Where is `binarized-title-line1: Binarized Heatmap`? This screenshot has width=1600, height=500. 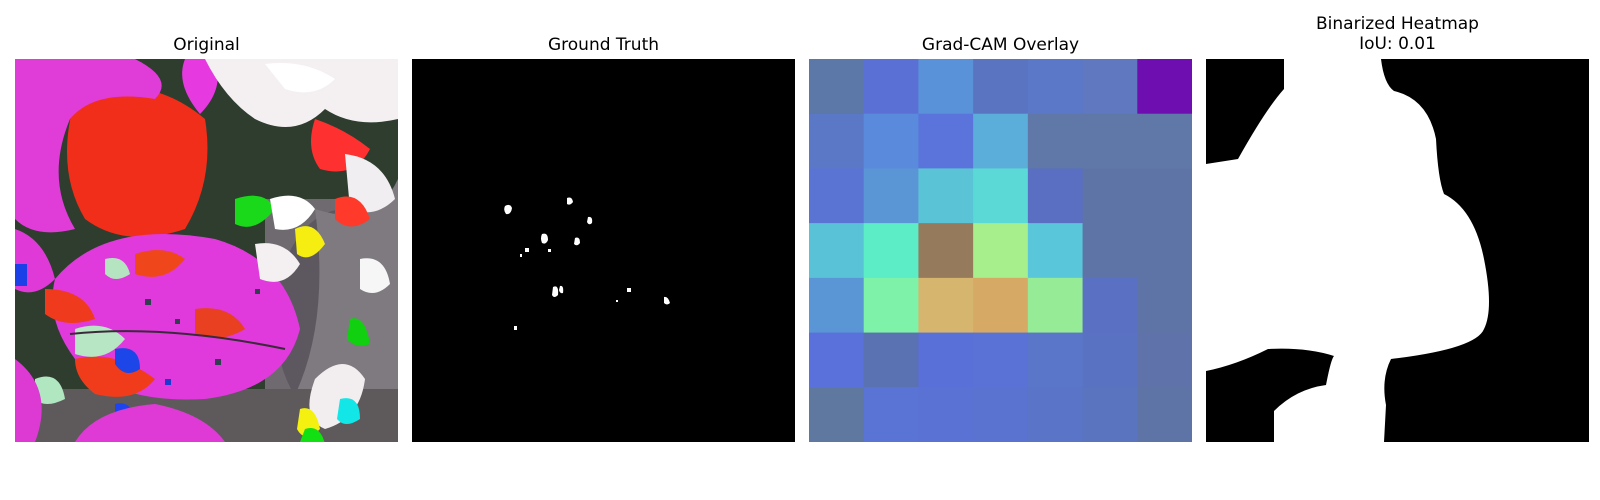 binarized-title-line1: Binarized Heatmap is located at coordinates (1397, 24).